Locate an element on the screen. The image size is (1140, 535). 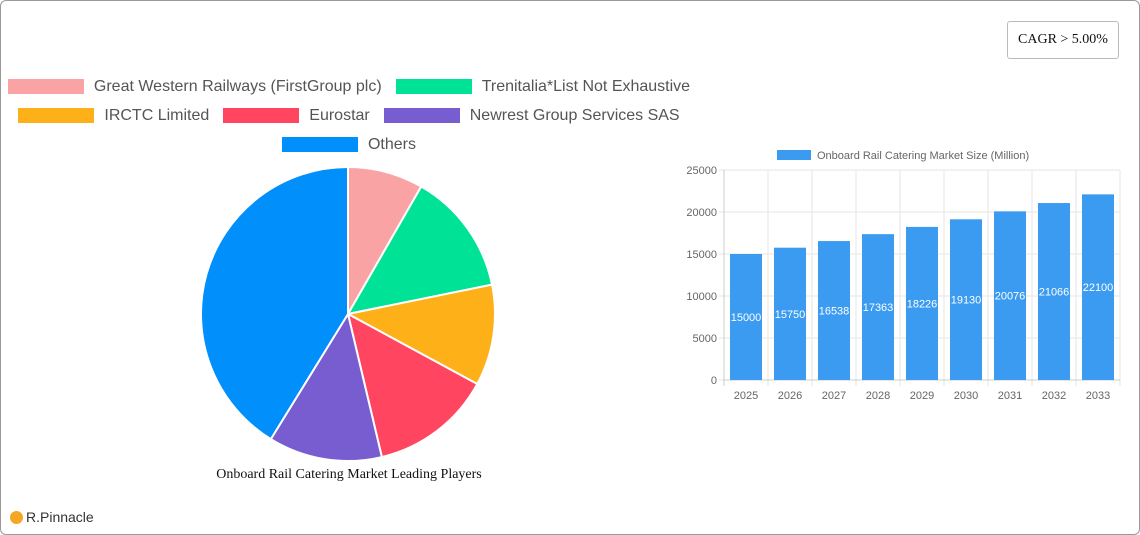
bar-value-label: 19130 is located at coordinates (966, 301).